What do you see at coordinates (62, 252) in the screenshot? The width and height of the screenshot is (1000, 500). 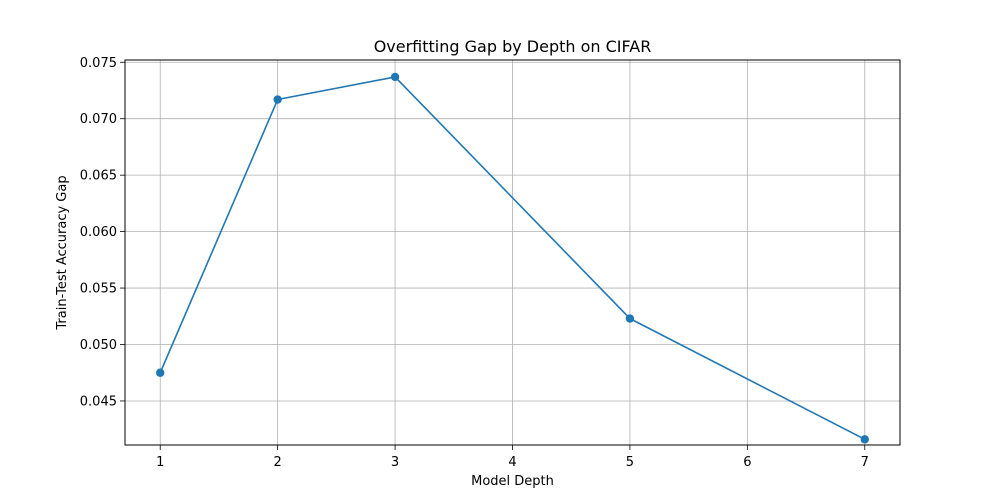 I see `y-axis-label: Train-Test Accuracy Gap` at bounding box center [62, 252].